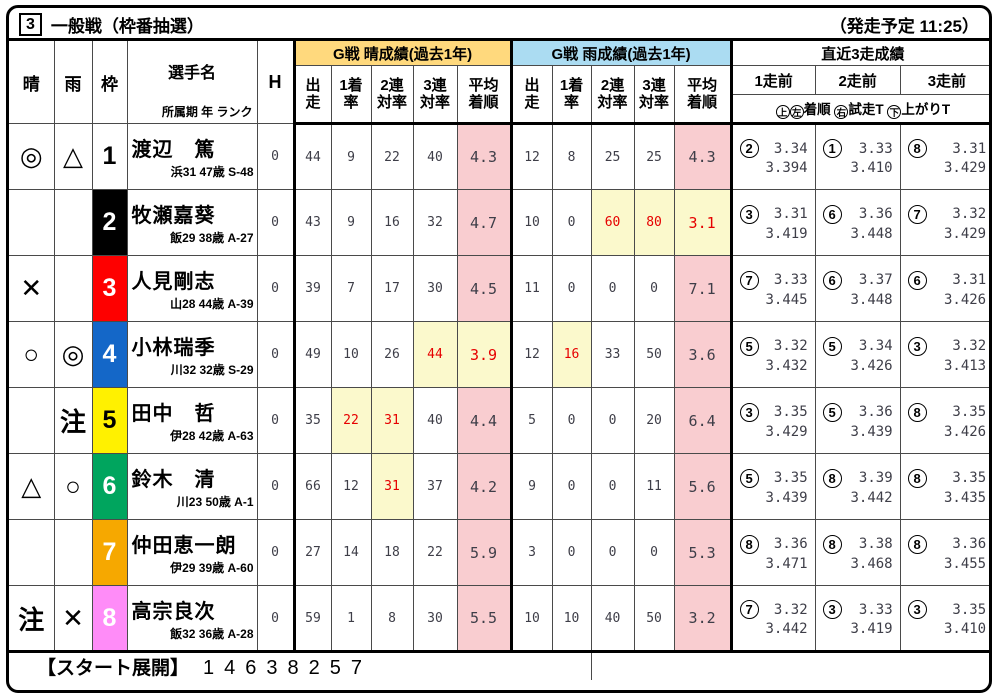  I want to click on sun-stat-cell: 1, so click(351, 618).